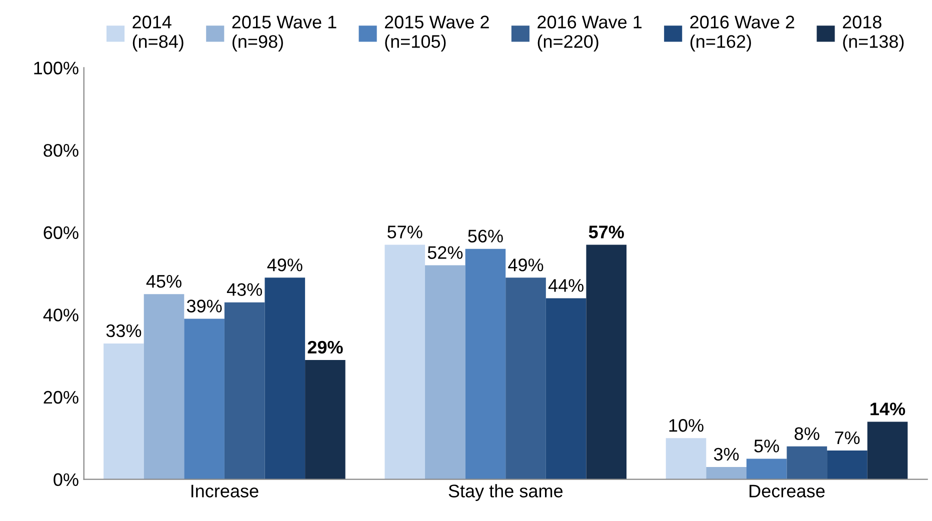  Describe the element at coordinates (767, 446) in the screenshot. I see `data-label: 5%` at that location.